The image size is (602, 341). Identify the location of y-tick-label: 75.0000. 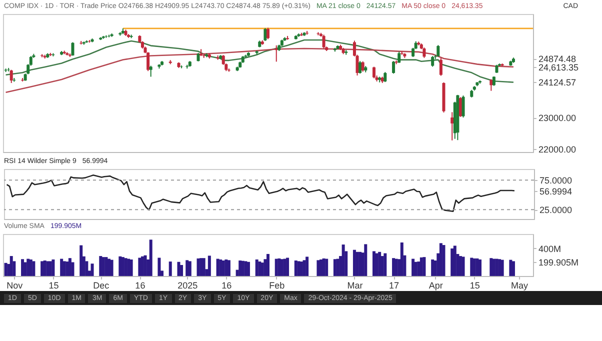
(556, 181).